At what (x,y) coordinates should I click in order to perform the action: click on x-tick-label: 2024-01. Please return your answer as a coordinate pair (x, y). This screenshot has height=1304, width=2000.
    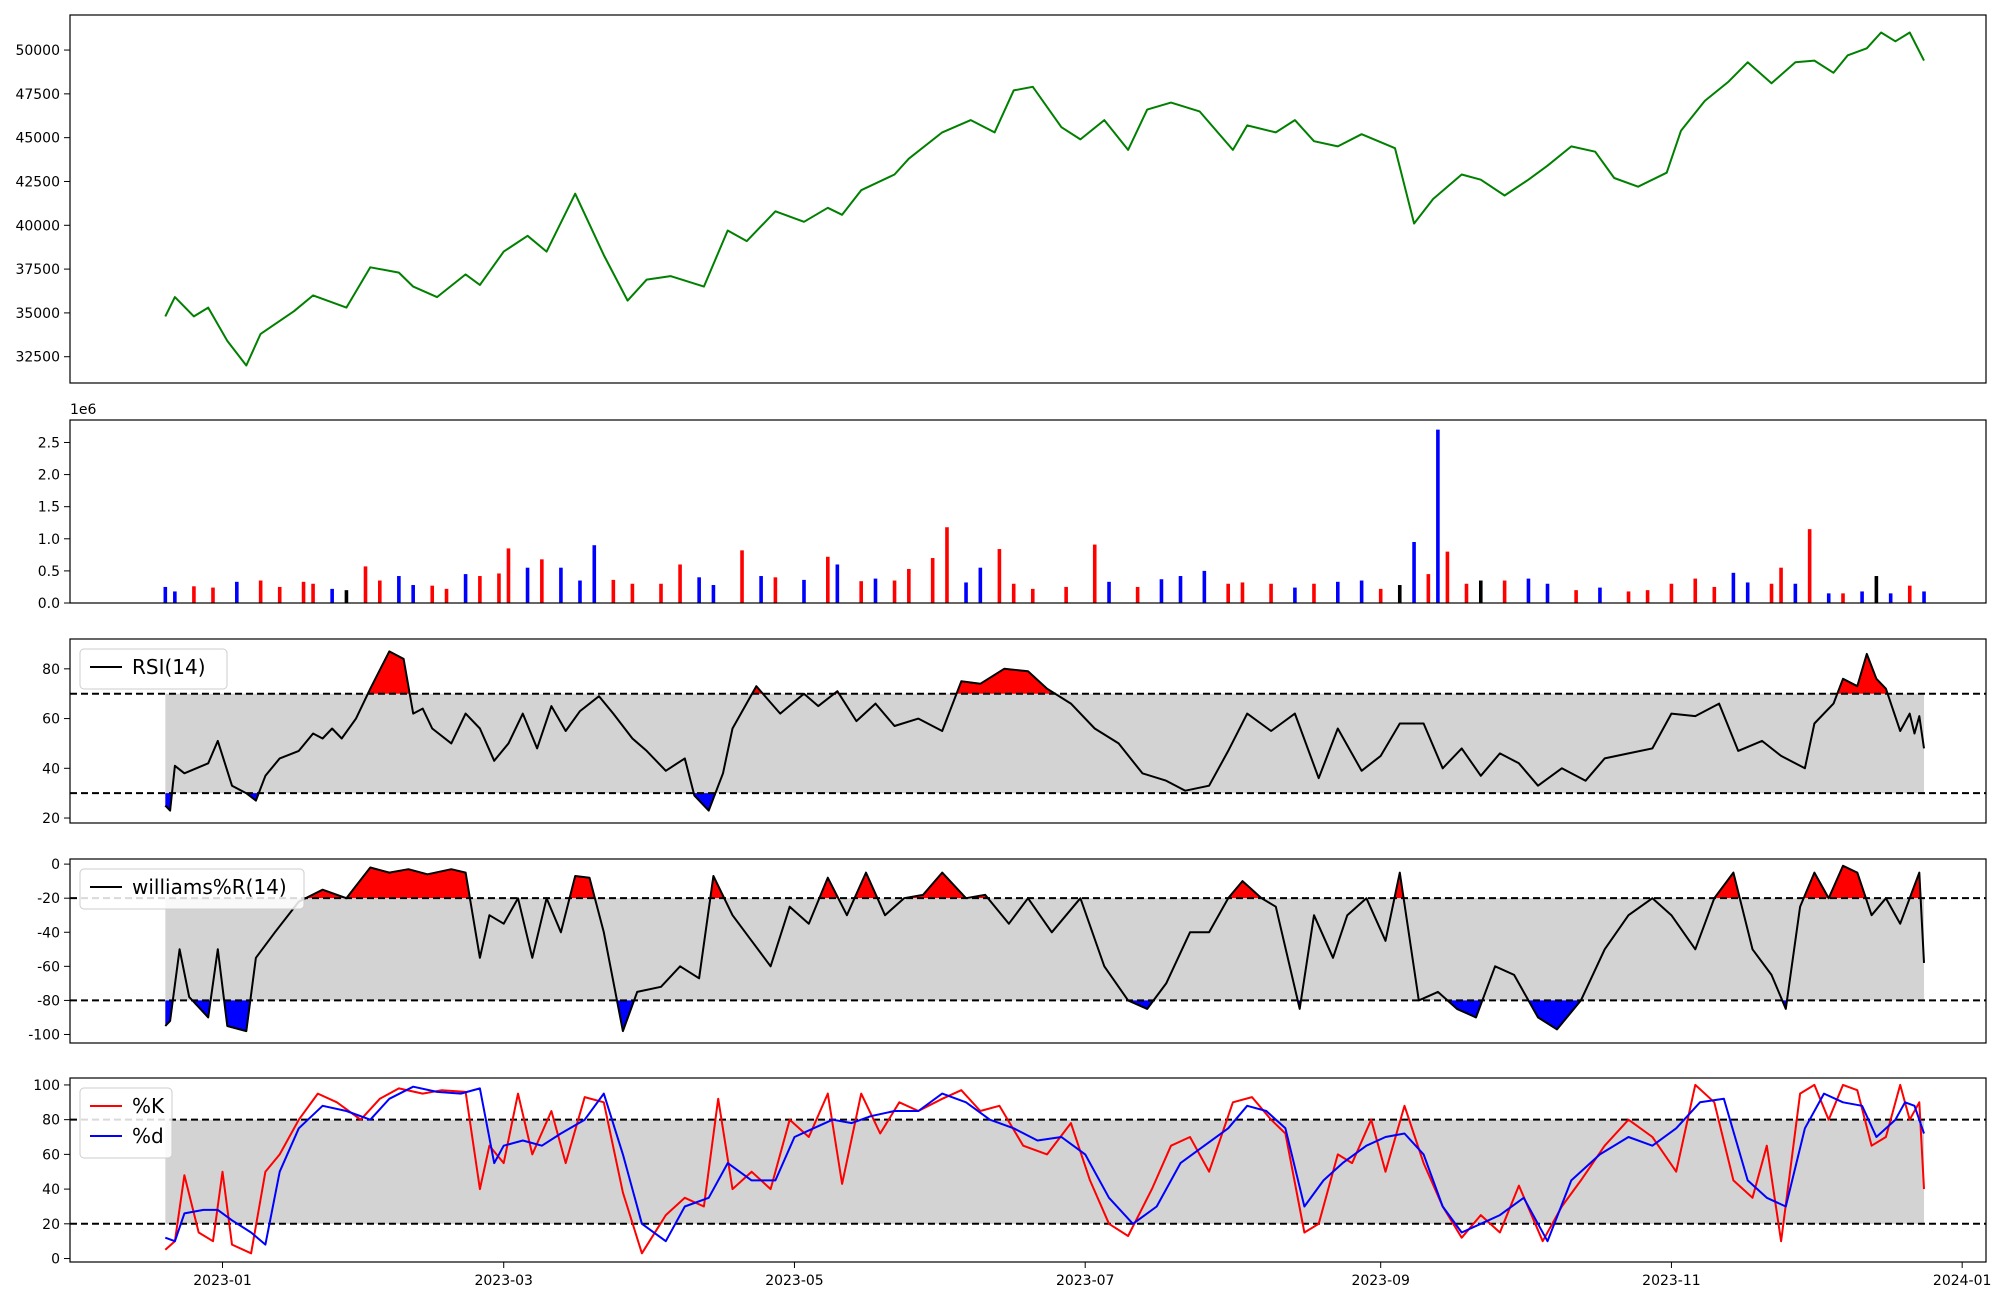
    Looking at the image, I should click on (1962, 1281).